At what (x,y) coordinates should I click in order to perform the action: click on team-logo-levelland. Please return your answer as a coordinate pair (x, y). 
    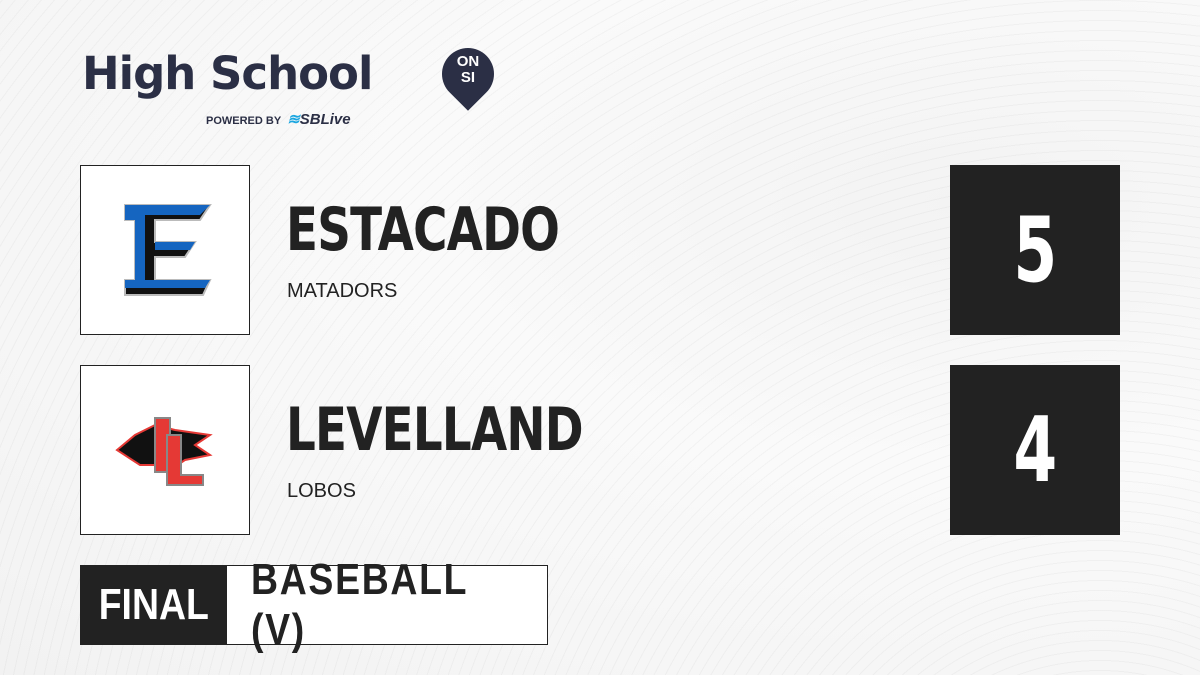
    Looking at the image, I should click on (165, 450).